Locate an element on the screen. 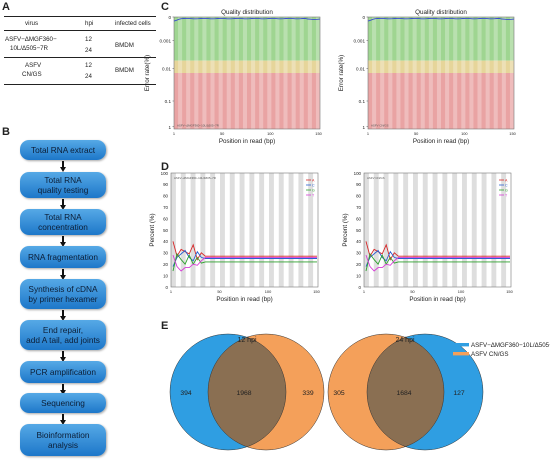  base-plot-1-ytick-0: 0 is located at coordinates (167, 287).